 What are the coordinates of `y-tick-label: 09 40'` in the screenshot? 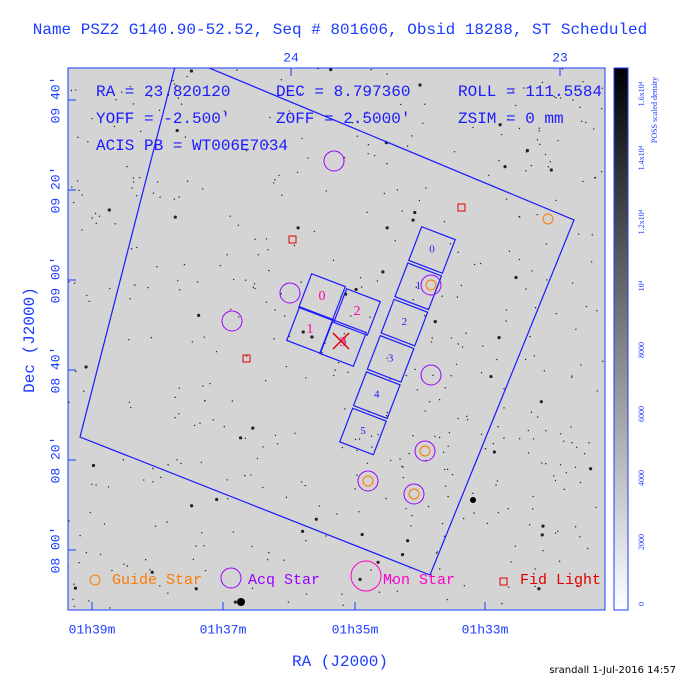 It's located at (55, 100).